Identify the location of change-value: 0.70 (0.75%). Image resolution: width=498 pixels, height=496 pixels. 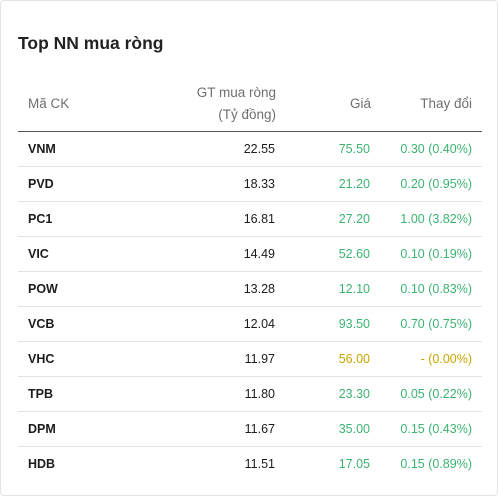
(426, 324).